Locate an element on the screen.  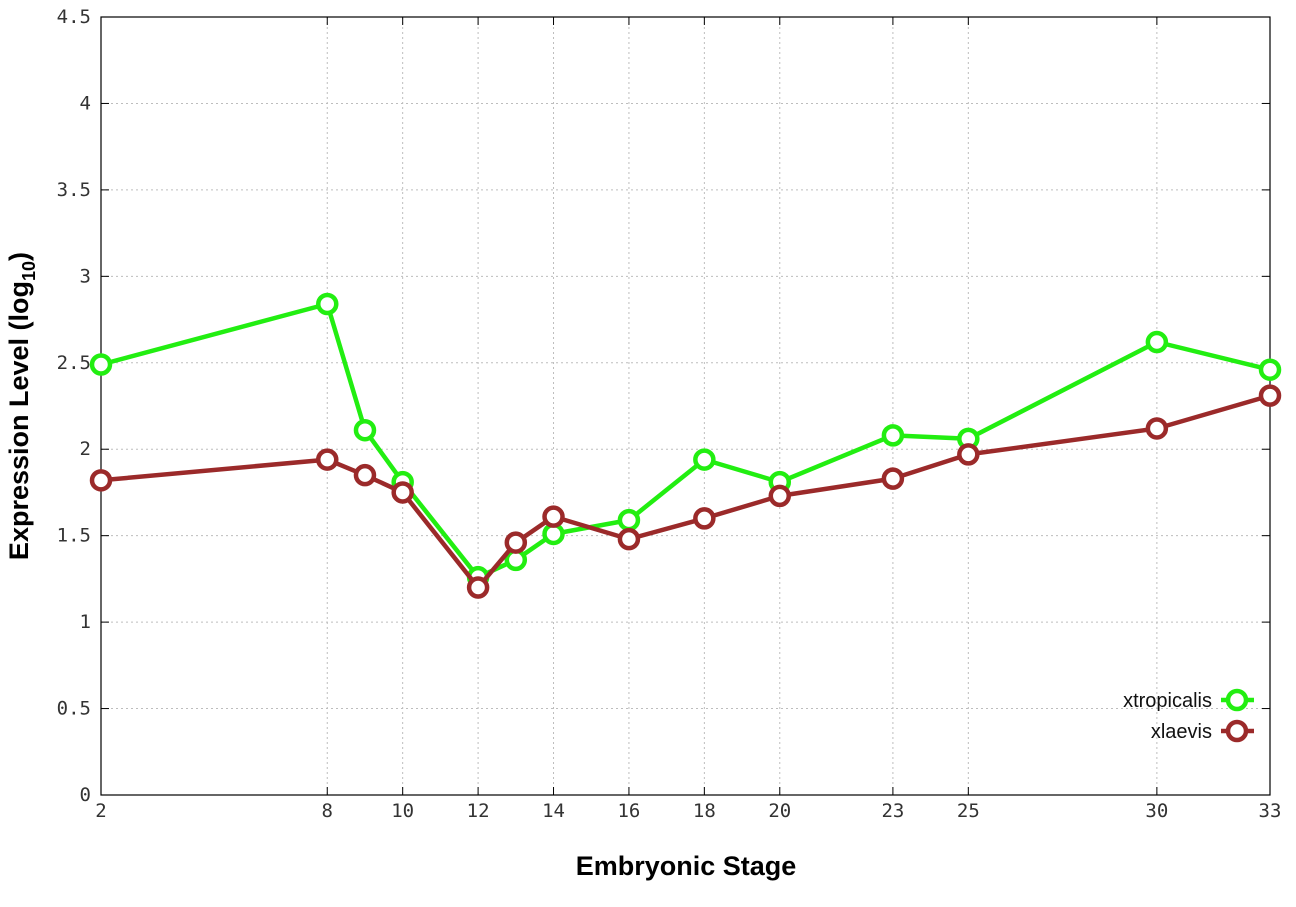
x-tick-label: 2 is located at coordinates (100, 811).